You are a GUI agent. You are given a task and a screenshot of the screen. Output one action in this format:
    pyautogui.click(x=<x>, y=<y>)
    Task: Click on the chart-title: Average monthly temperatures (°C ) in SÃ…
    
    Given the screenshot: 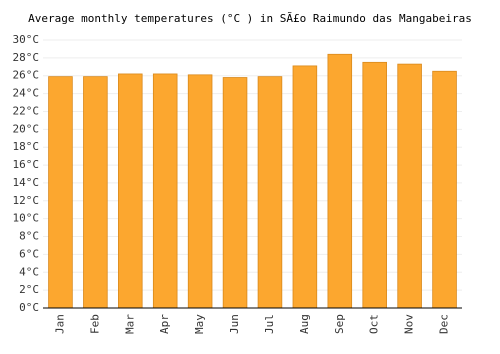 What is the action you would take?
    pyautogui.click(x=250, y=18)
    